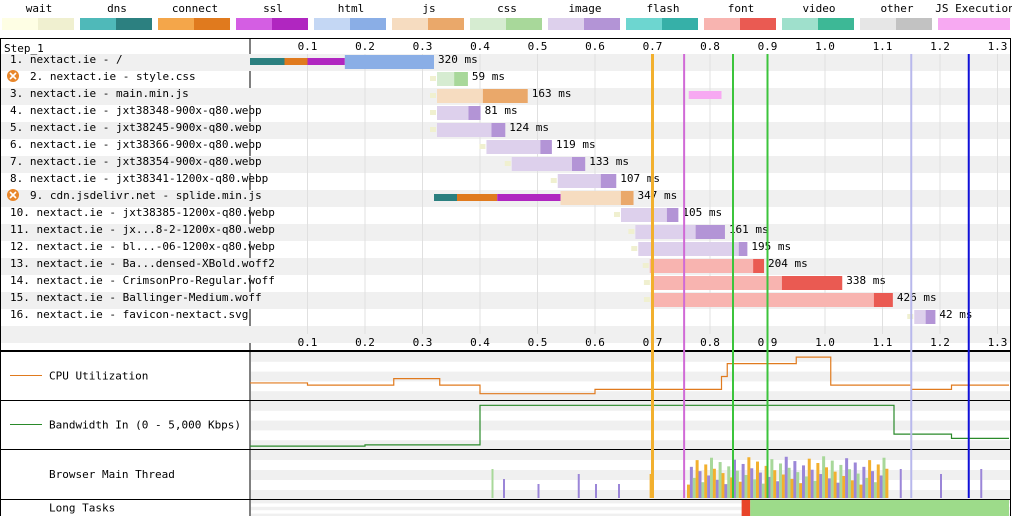  I want to click on request-time: 42 ms, so click(955, 314).